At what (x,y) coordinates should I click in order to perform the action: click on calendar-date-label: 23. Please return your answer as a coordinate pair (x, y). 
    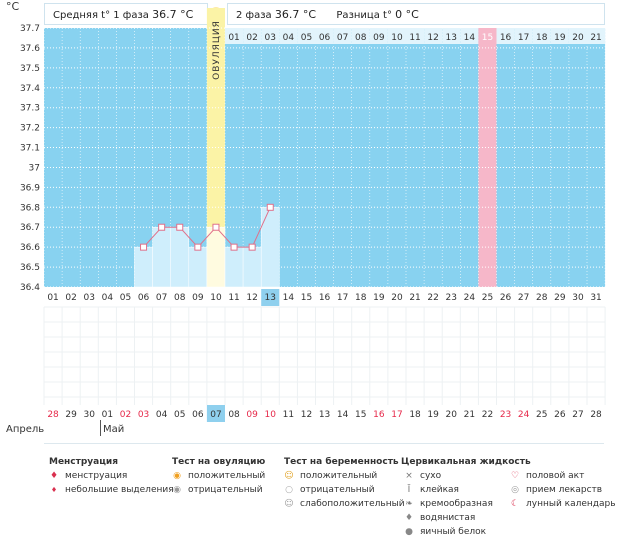
    Looking at the image, I should click on (505, 415).